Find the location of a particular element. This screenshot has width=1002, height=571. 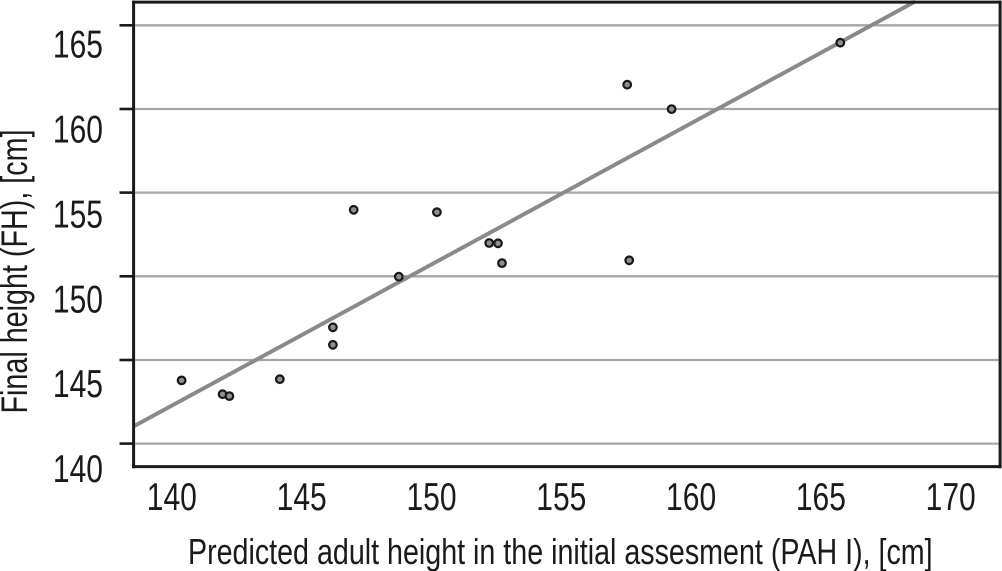

svg-text: 170 is located at coordinates (951, 497).